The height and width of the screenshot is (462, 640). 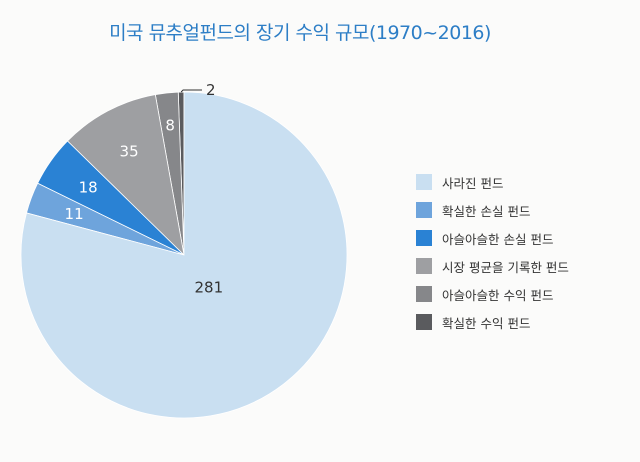 I want to click on legend-item: 아슬아슬한 손실 펀드, so click(x=492, y=238).